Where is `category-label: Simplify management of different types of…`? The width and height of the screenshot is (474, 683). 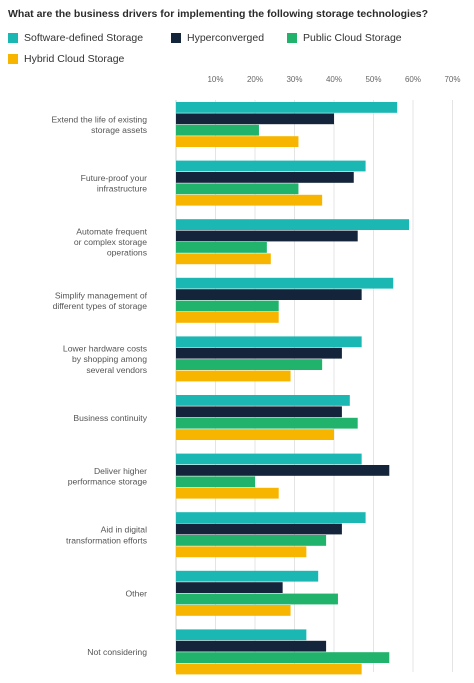 category-label: Simplify management of different types of… is located at coordinates (100, 300).